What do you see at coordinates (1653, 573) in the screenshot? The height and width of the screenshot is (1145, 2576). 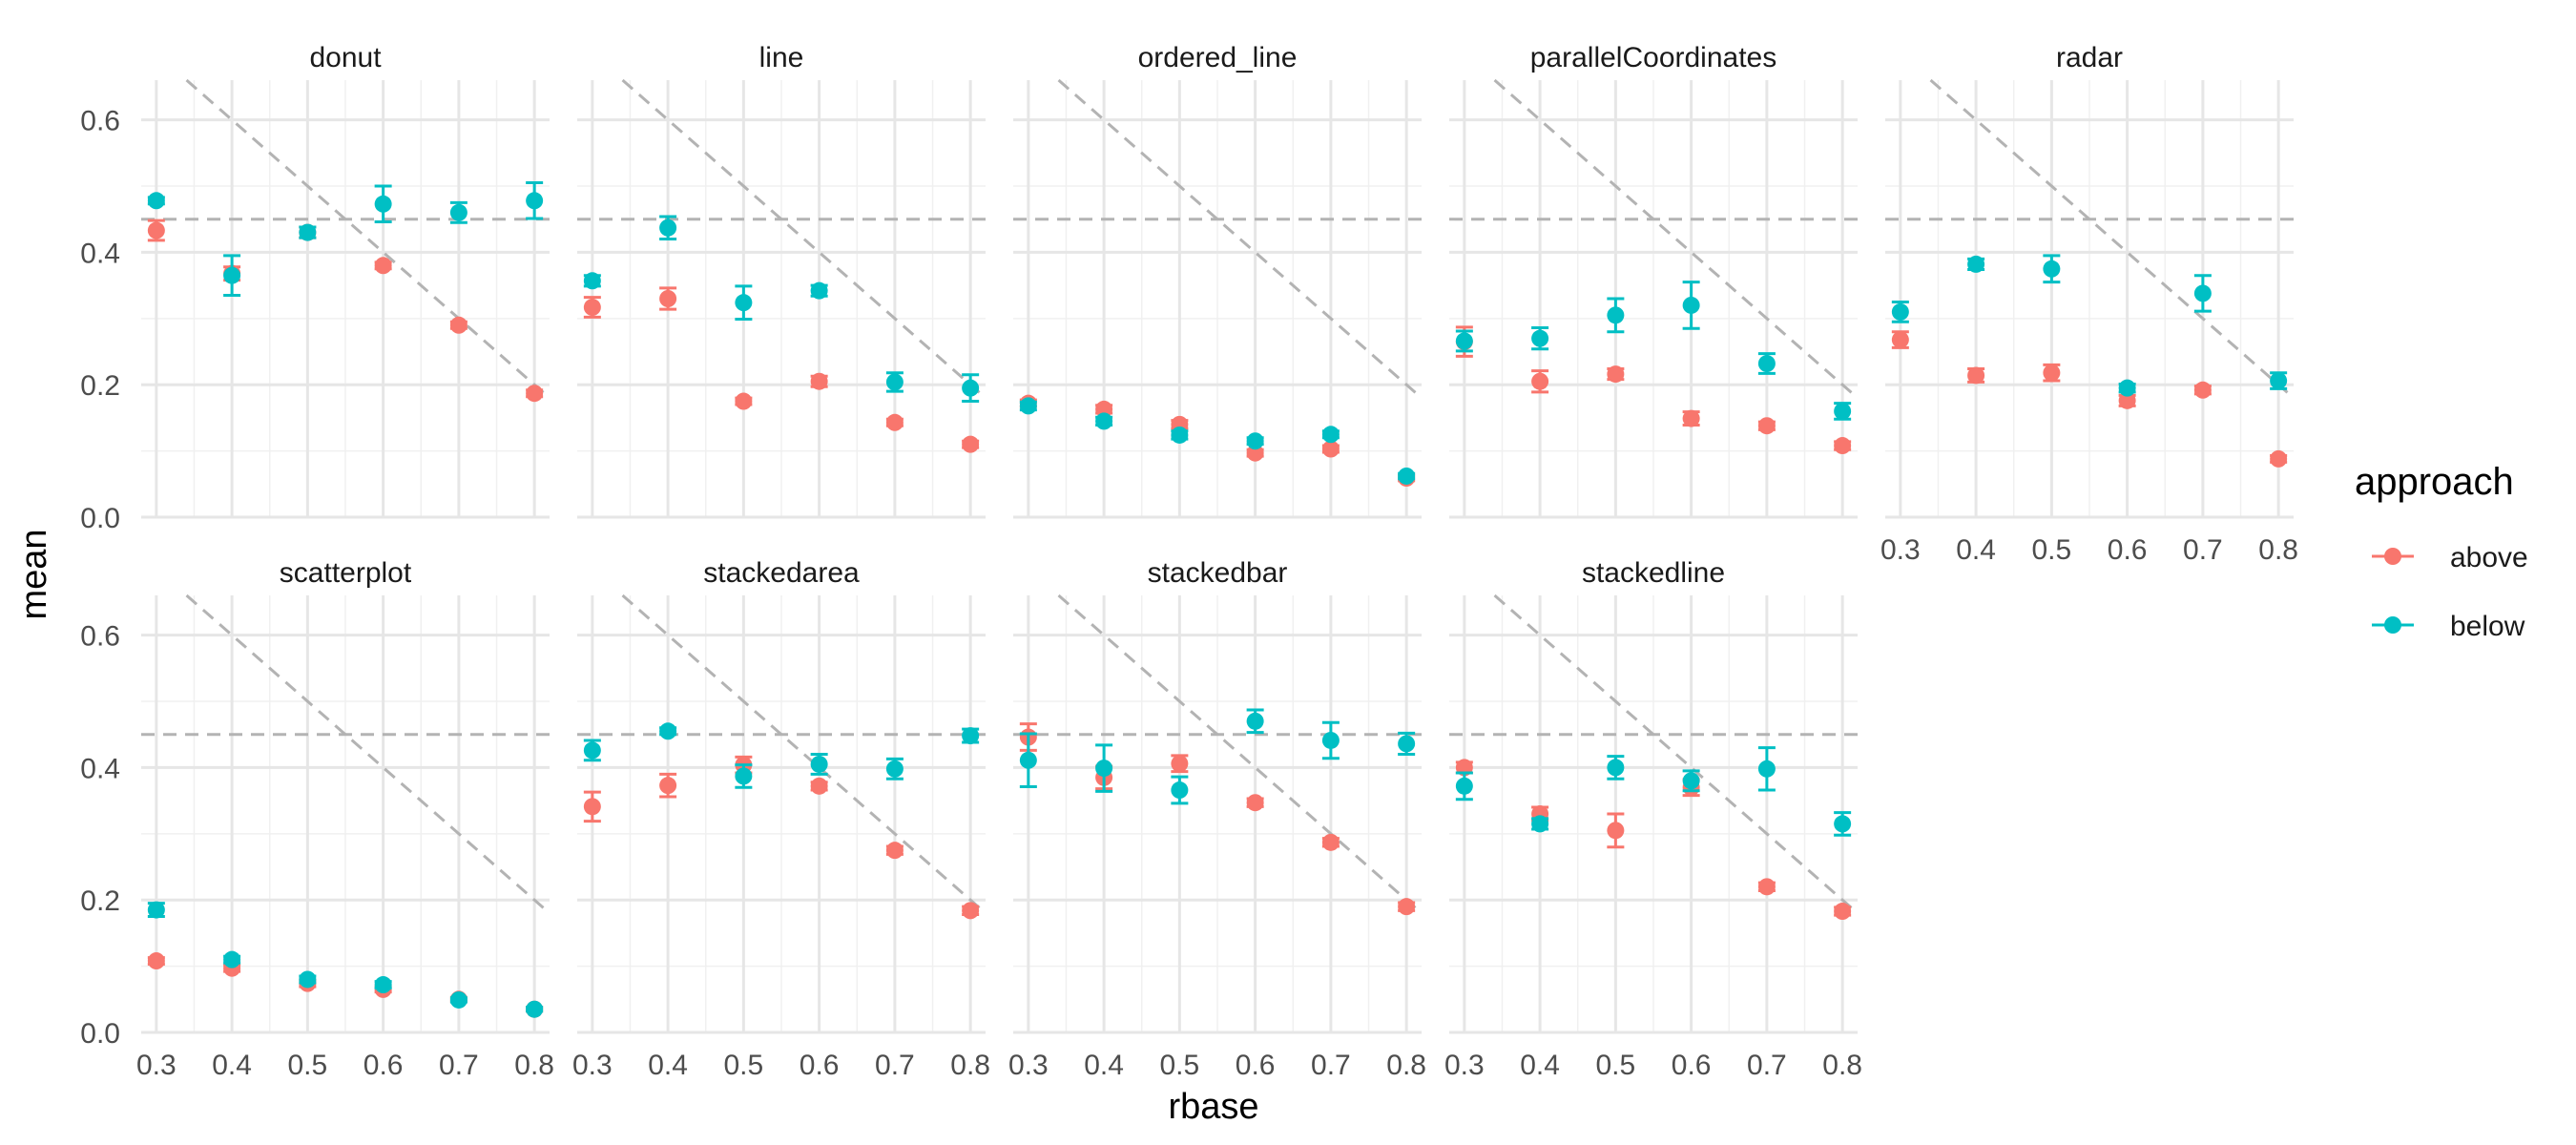 I see `facet-title: stackedline` at bounding box center [1653, 573].